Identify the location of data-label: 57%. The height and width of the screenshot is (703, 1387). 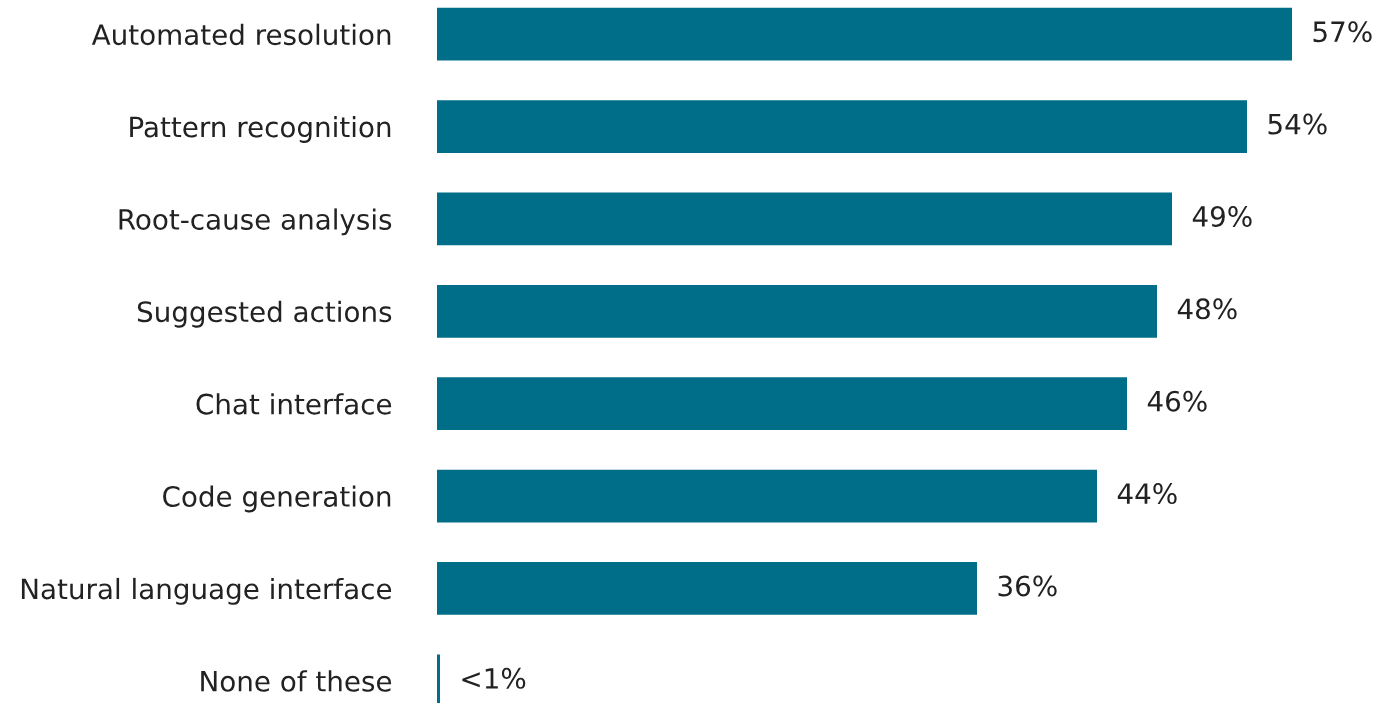
(1342, 32).